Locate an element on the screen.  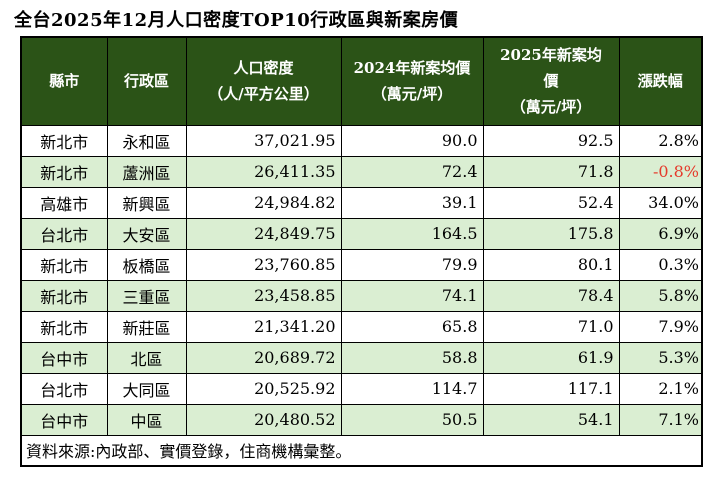
header-price-2025-line2: 價 is located at coordinates (551, 81).